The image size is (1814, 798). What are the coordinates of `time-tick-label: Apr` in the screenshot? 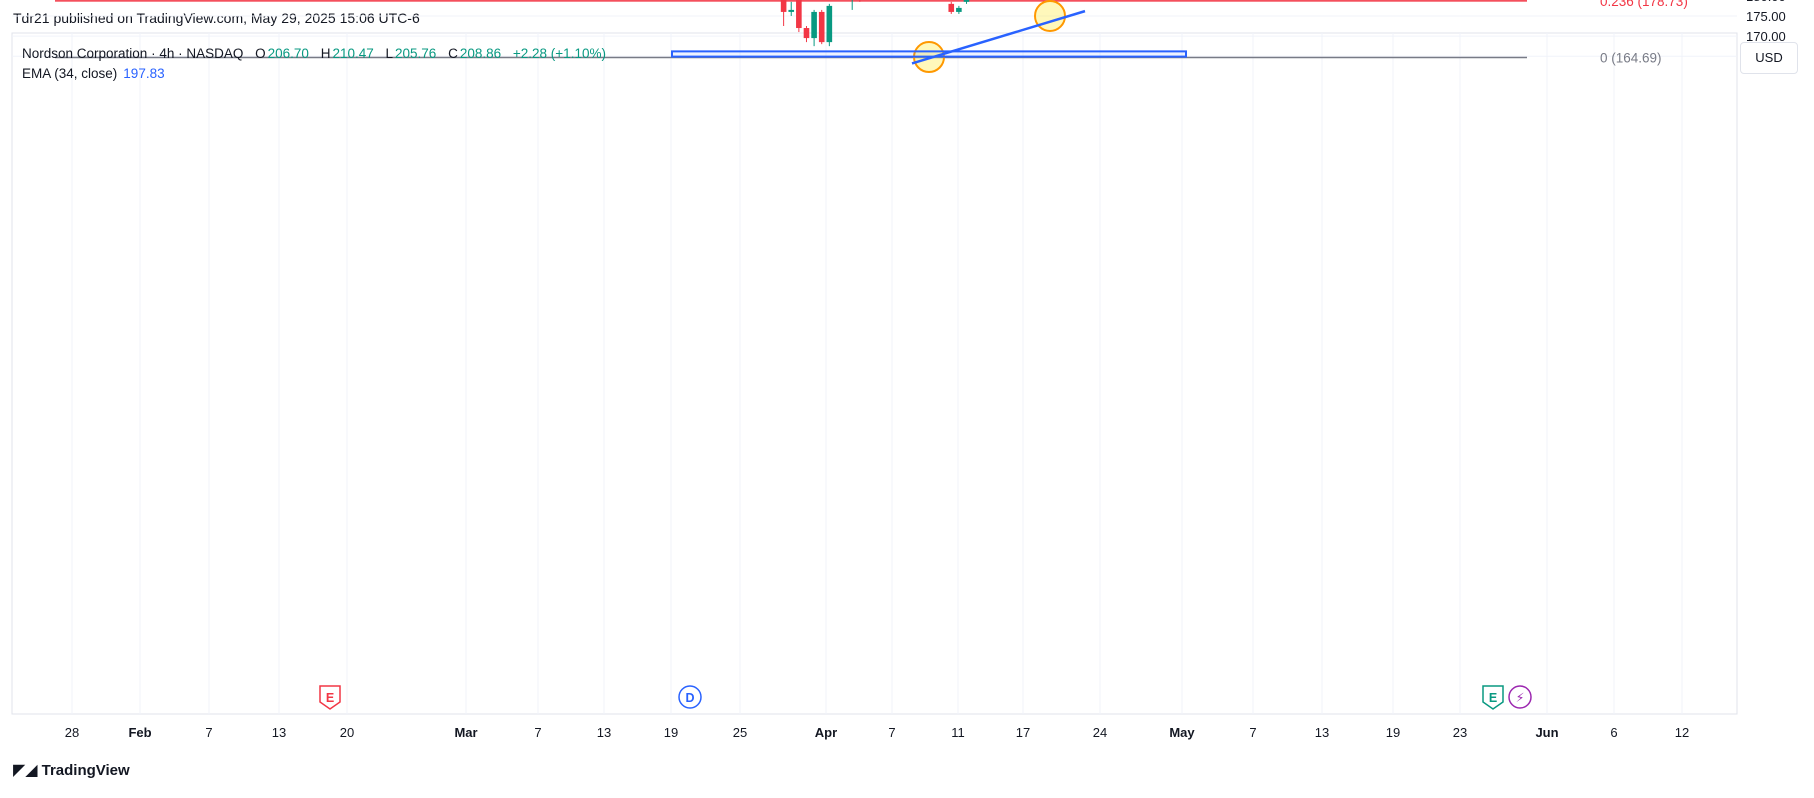 It's located at (826, 732).